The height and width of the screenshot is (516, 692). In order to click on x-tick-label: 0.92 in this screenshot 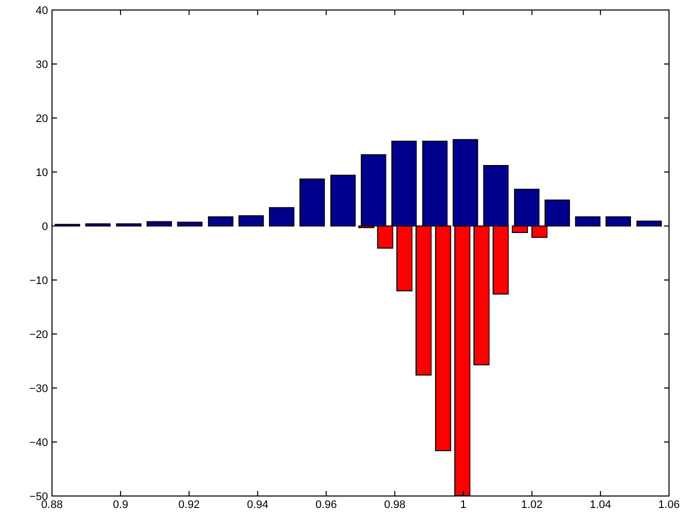, I will do `click(189, 505)`.